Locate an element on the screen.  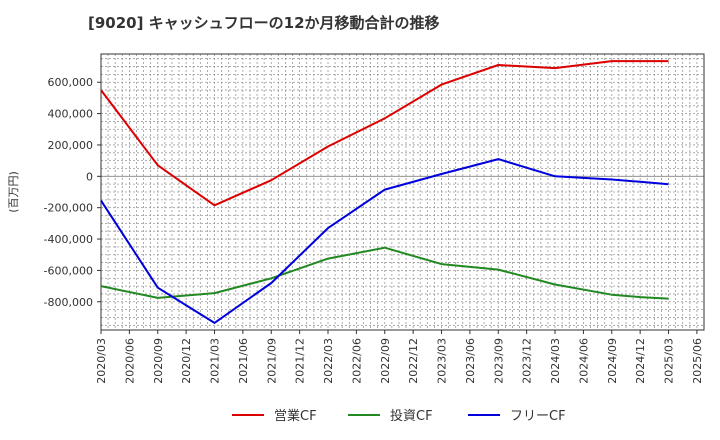
x-tick-label: 2020/09 is located at coordinates (158, 361).